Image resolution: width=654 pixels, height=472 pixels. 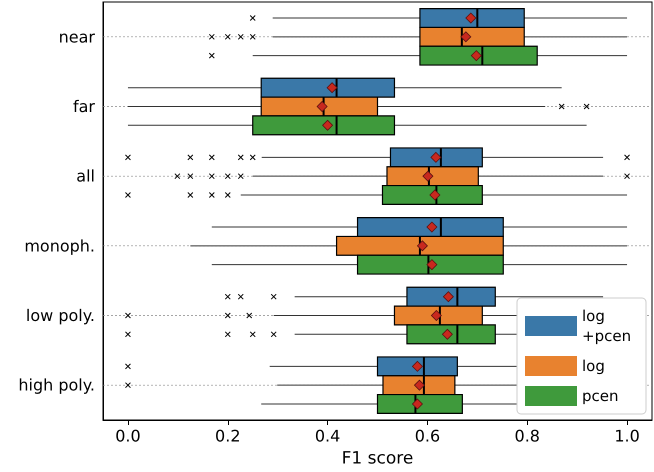 What do you see at coordinates (327, 436) in the screenshot?
I see `x-tick-label: 0.4` at bounding box center [327, 436].